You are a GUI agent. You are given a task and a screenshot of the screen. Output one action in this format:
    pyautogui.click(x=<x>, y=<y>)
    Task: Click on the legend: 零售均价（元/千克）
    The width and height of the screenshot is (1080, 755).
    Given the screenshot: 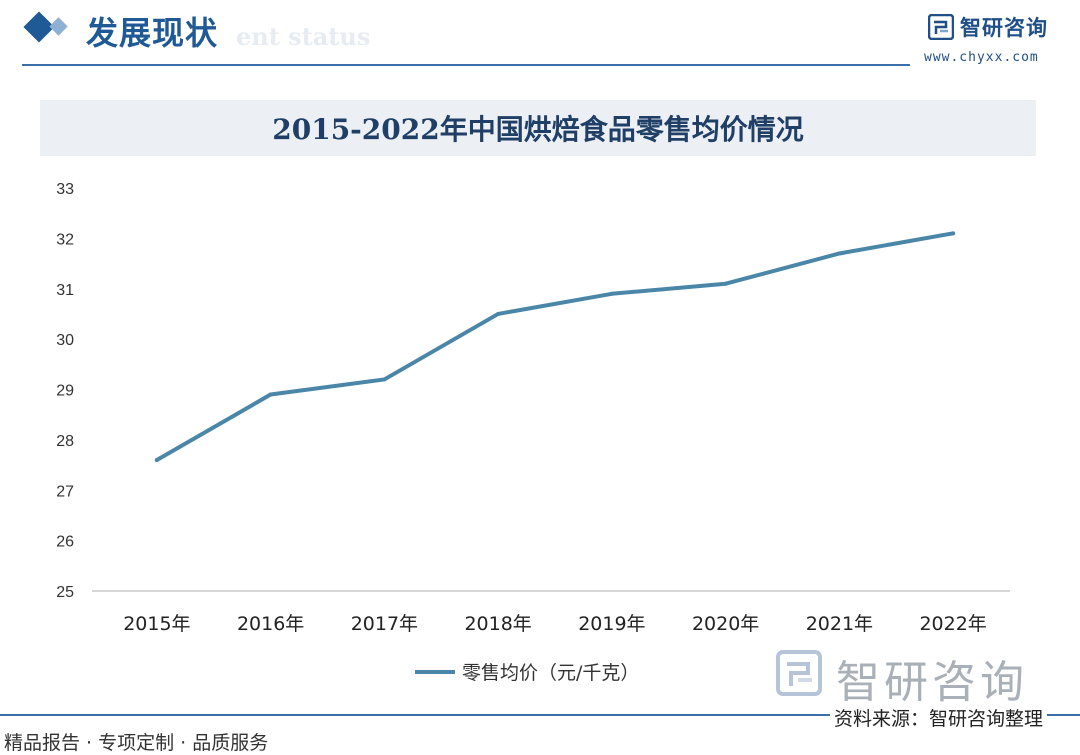 What is the action you would take?
    pyautogui.click(x=527, y=673)
    